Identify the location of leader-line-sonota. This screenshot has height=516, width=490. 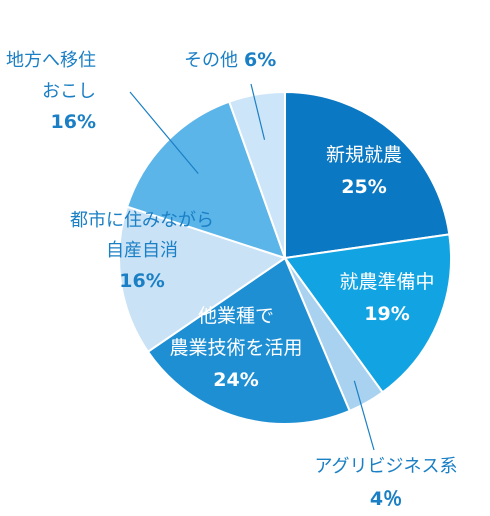
(258, 111).